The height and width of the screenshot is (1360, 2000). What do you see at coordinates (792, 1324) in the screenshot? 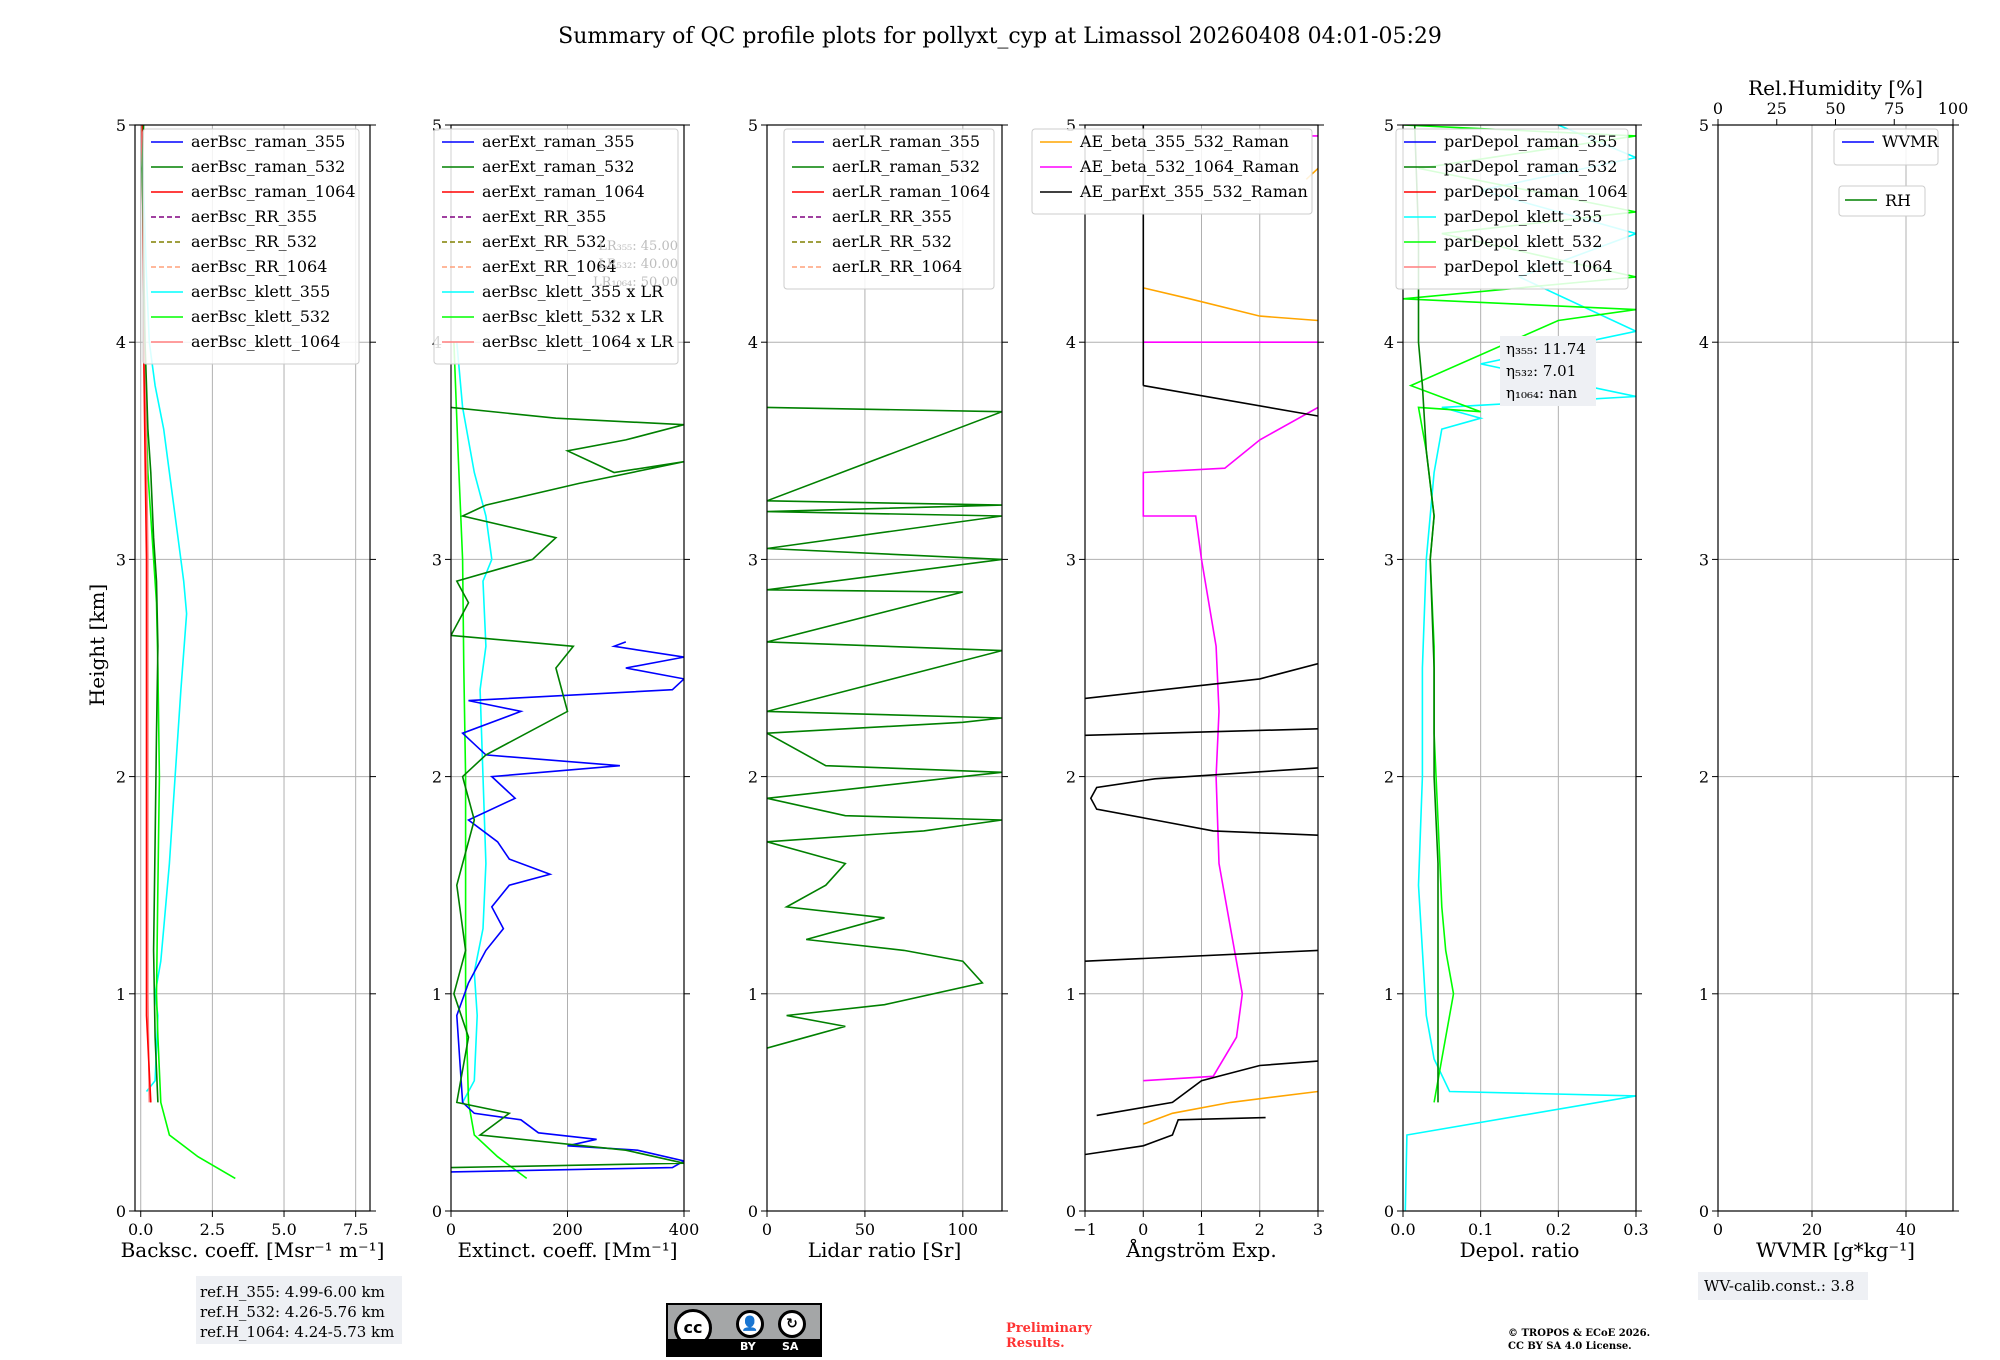
I see `share-alike-icon: ↻` at bounding box center [792, 1324].